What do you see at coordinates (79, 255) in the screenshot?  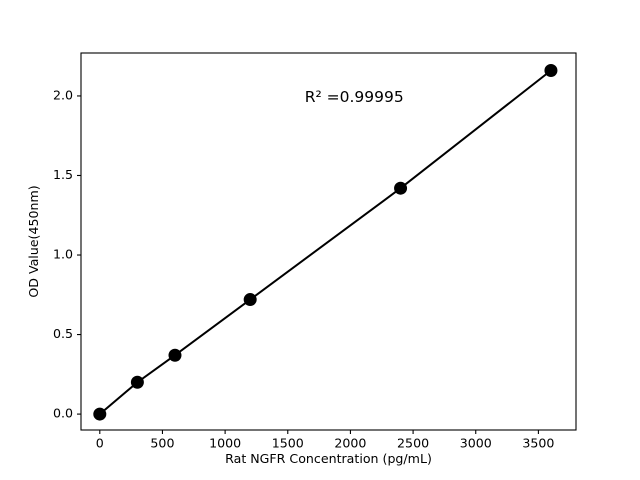 I see `y-axis-ticks` at bounding box center [79, 255].